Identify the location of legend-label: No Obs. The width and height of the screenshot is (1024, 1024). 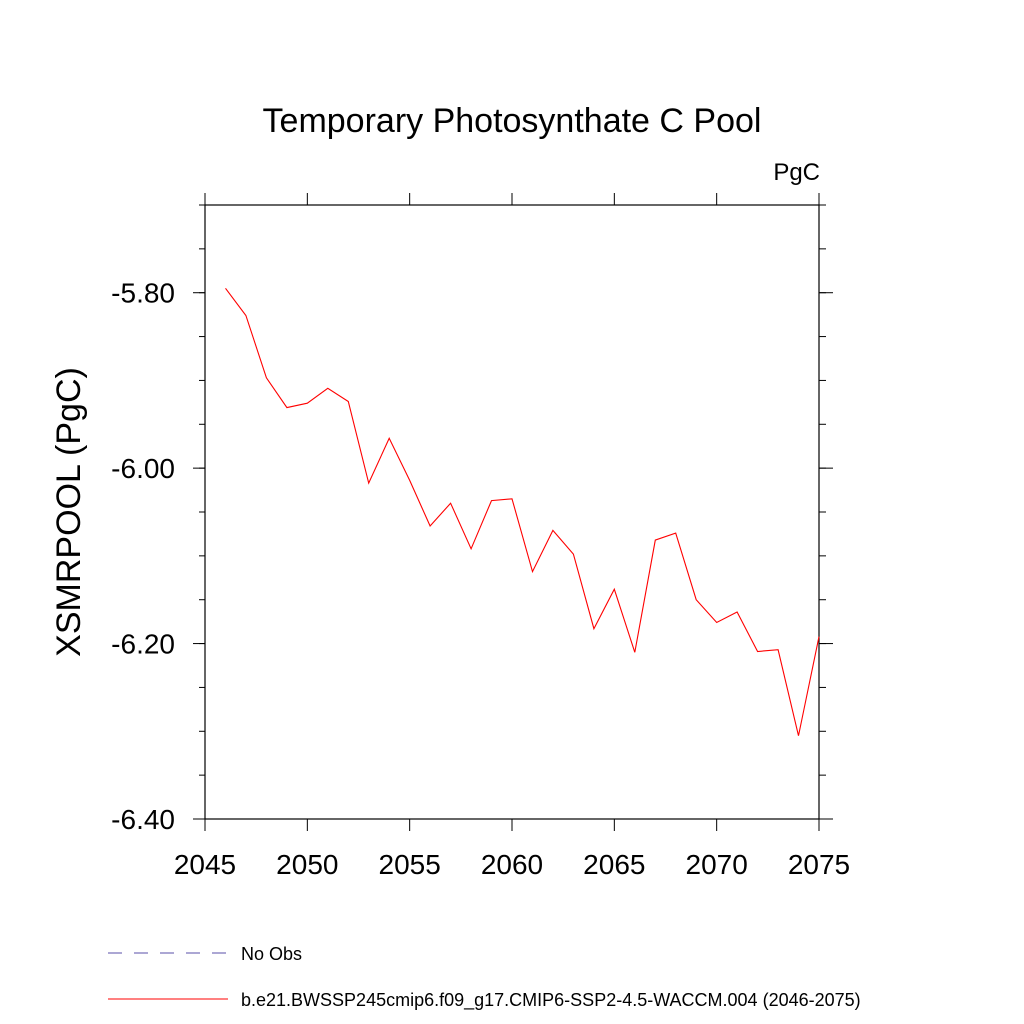
(271, 954).